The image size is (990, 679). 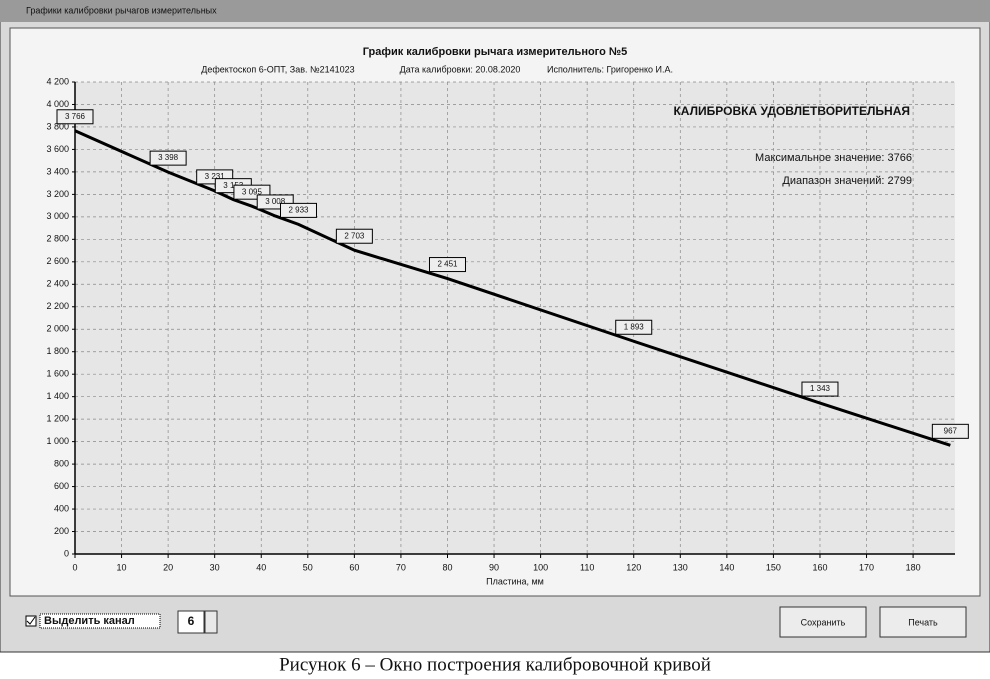 I want to click on subtitle: Исполнитель: Григоренко И.А., so click(x=610, y=69).